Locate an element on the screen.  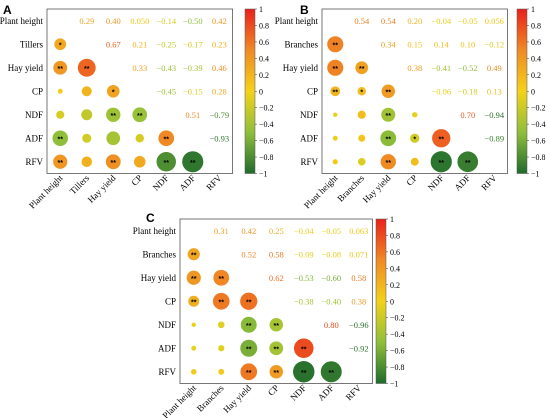
corr-value: 0.51 is located at coordinates (192, 115).